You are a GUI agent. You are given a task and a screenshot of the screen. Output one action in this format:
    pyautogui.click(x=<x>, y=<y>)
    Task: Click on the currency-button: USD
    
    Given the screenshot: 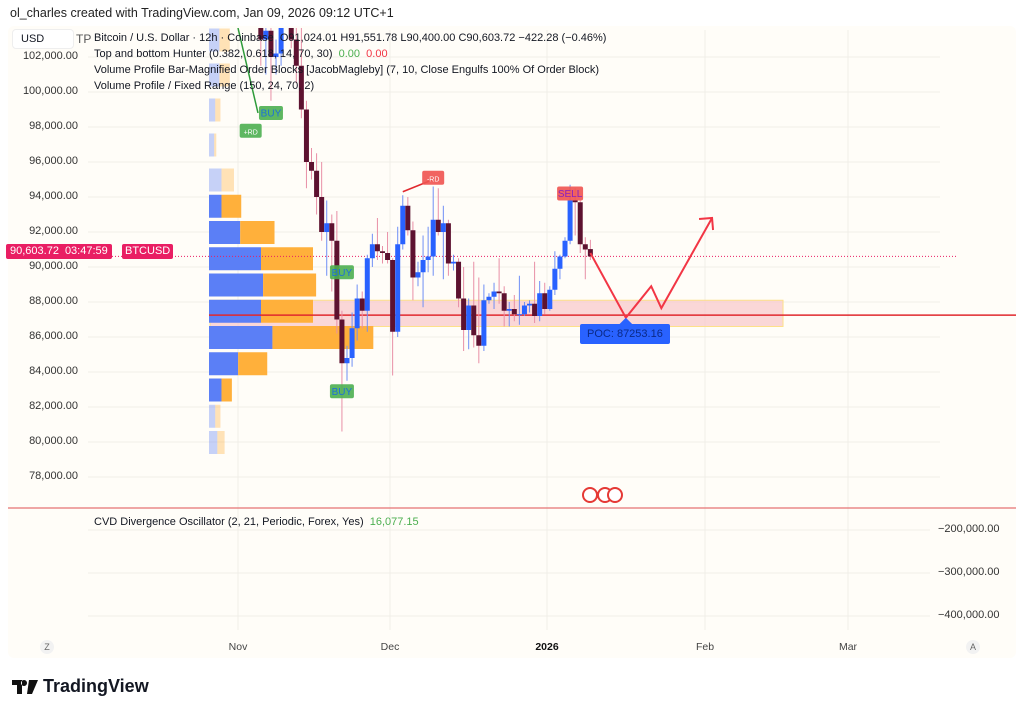 What is the action you would take?
    pyautogui.click(x=43, y=39)
    